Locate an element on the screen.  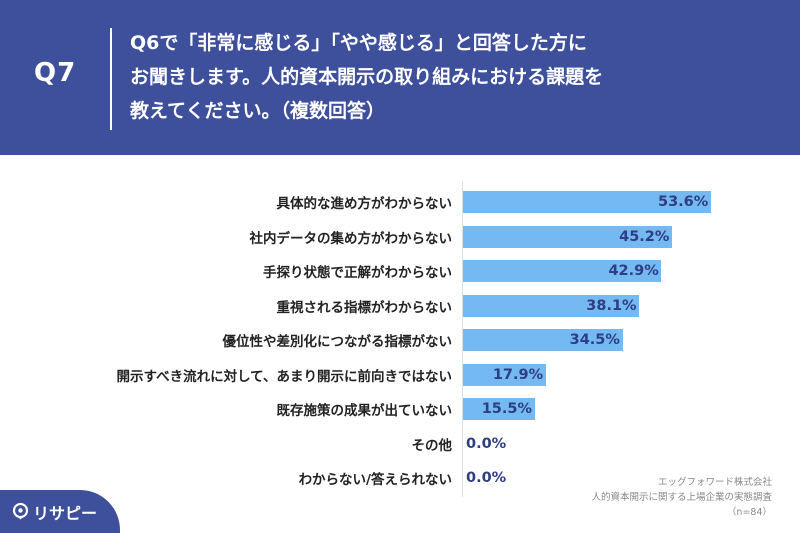
bar-row: 既存施策の成果が出ていない 15.5% is located at coordinates (400, 409).